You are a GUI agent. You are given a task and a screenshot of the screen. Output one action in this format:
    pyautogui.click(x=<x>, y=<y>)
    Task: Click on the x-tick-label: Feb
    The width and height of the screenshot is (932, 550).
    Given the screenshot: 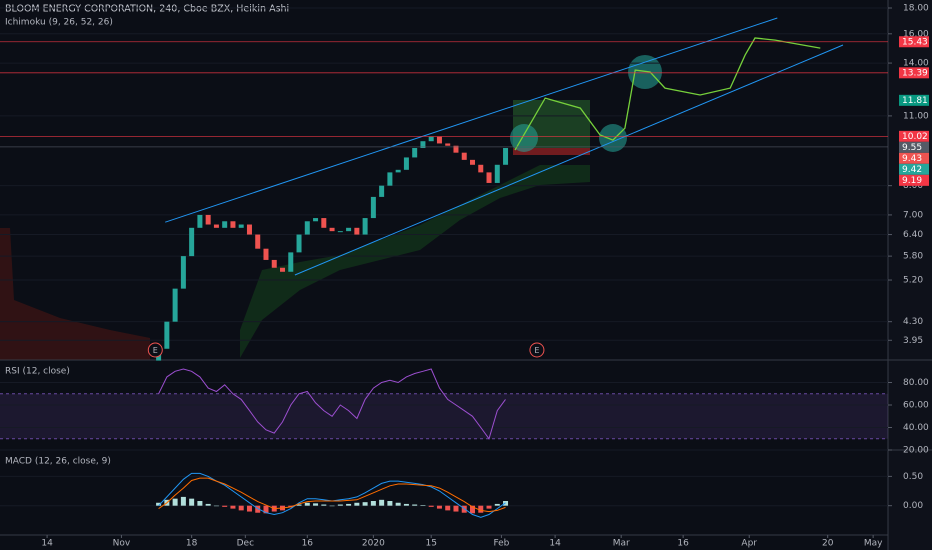 What is the action you would take?
    pyautogui.click(x=501, y=544)
    